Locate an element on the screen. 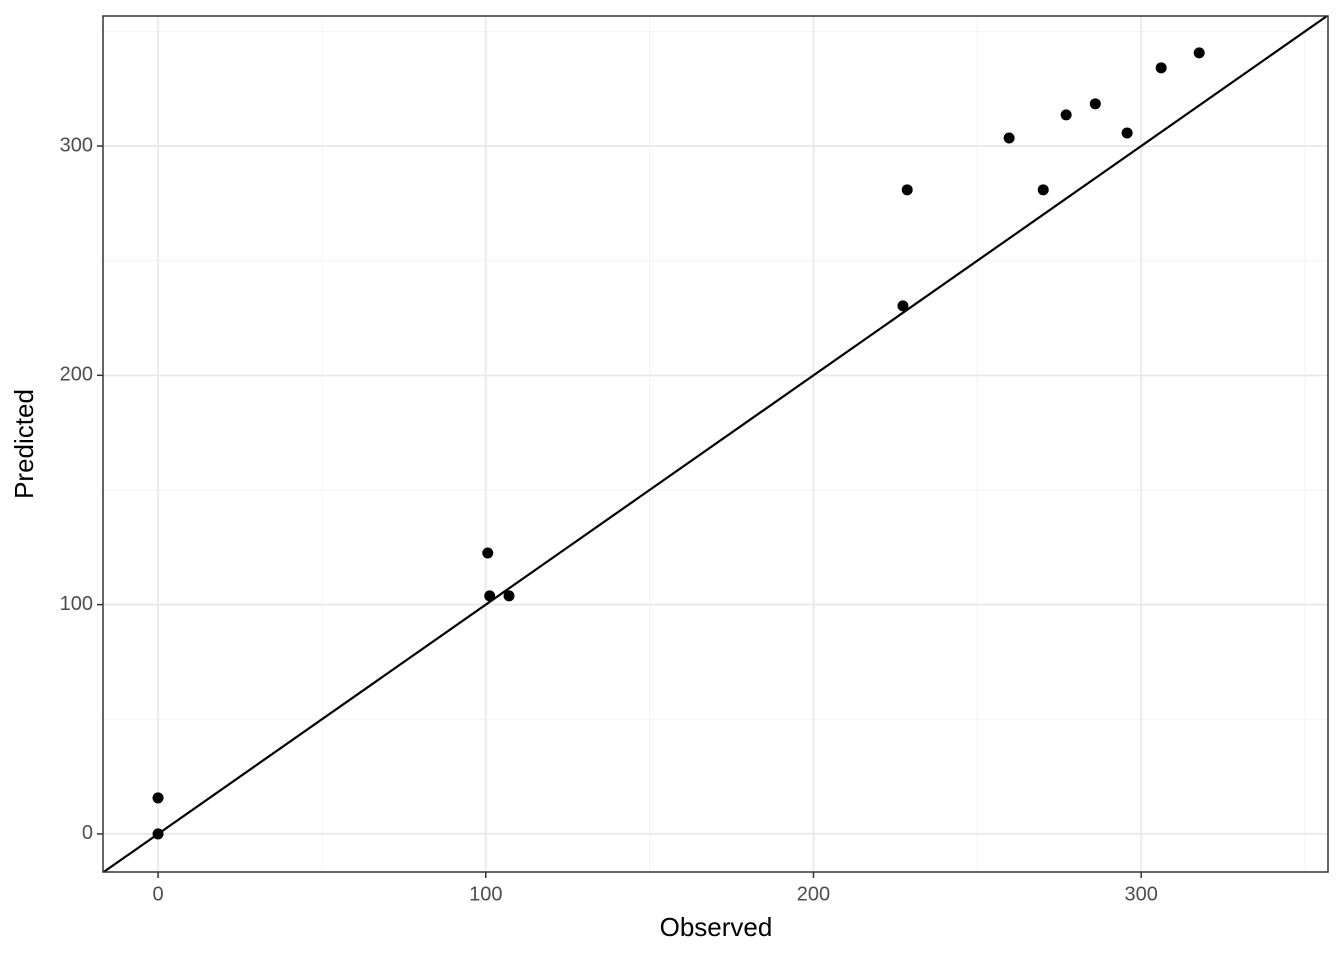  y-tick-label: 100 is located at coordinates (76, 604).